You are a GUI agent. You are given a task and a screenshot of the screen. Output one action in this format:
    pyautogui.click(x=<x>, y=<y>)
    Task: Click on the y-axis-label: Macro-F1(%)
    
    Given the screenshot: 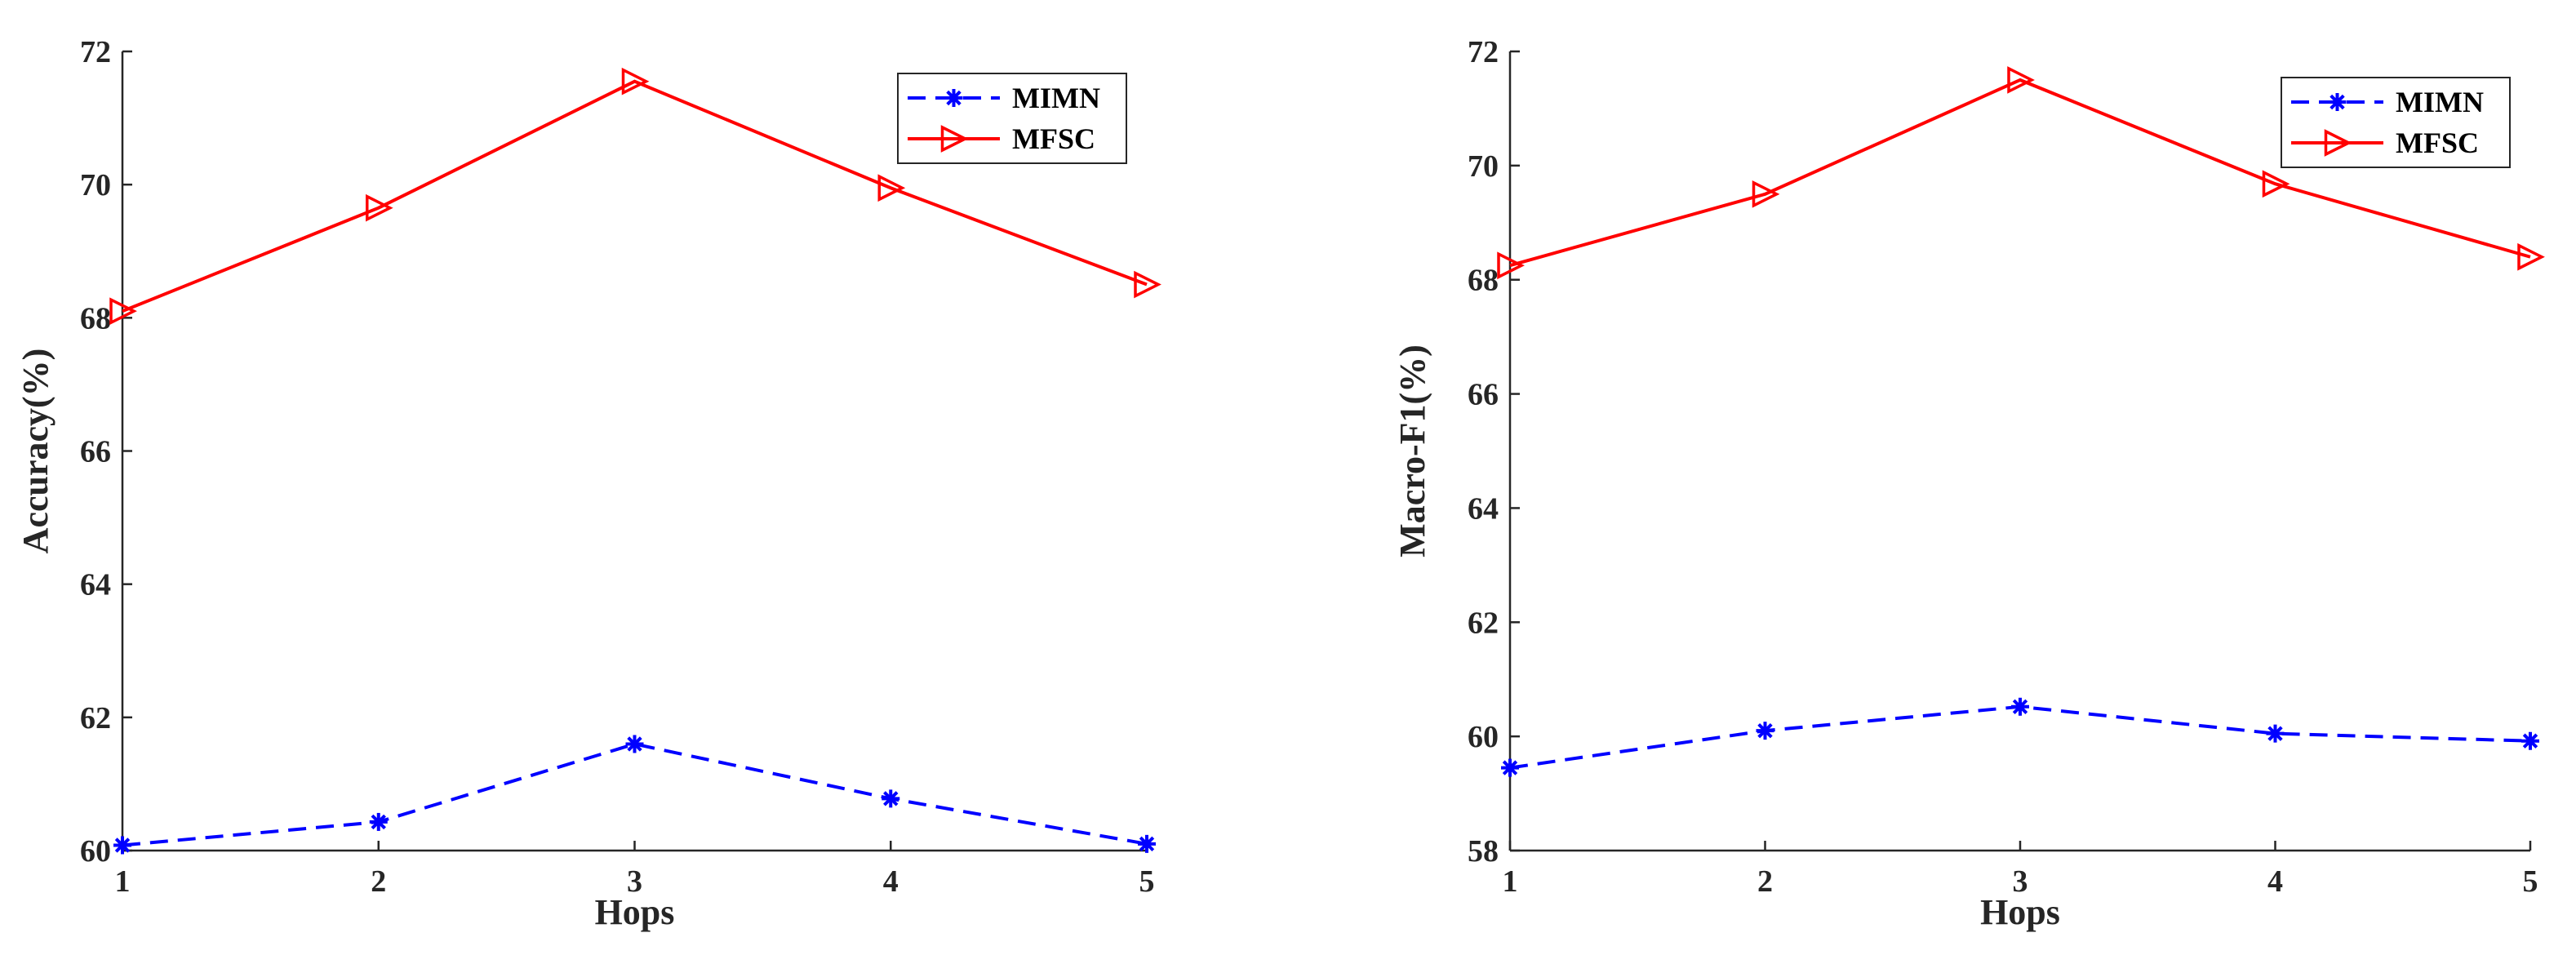 What is the action you would take?
    pyautogui.click(x=1412, y=451)
    